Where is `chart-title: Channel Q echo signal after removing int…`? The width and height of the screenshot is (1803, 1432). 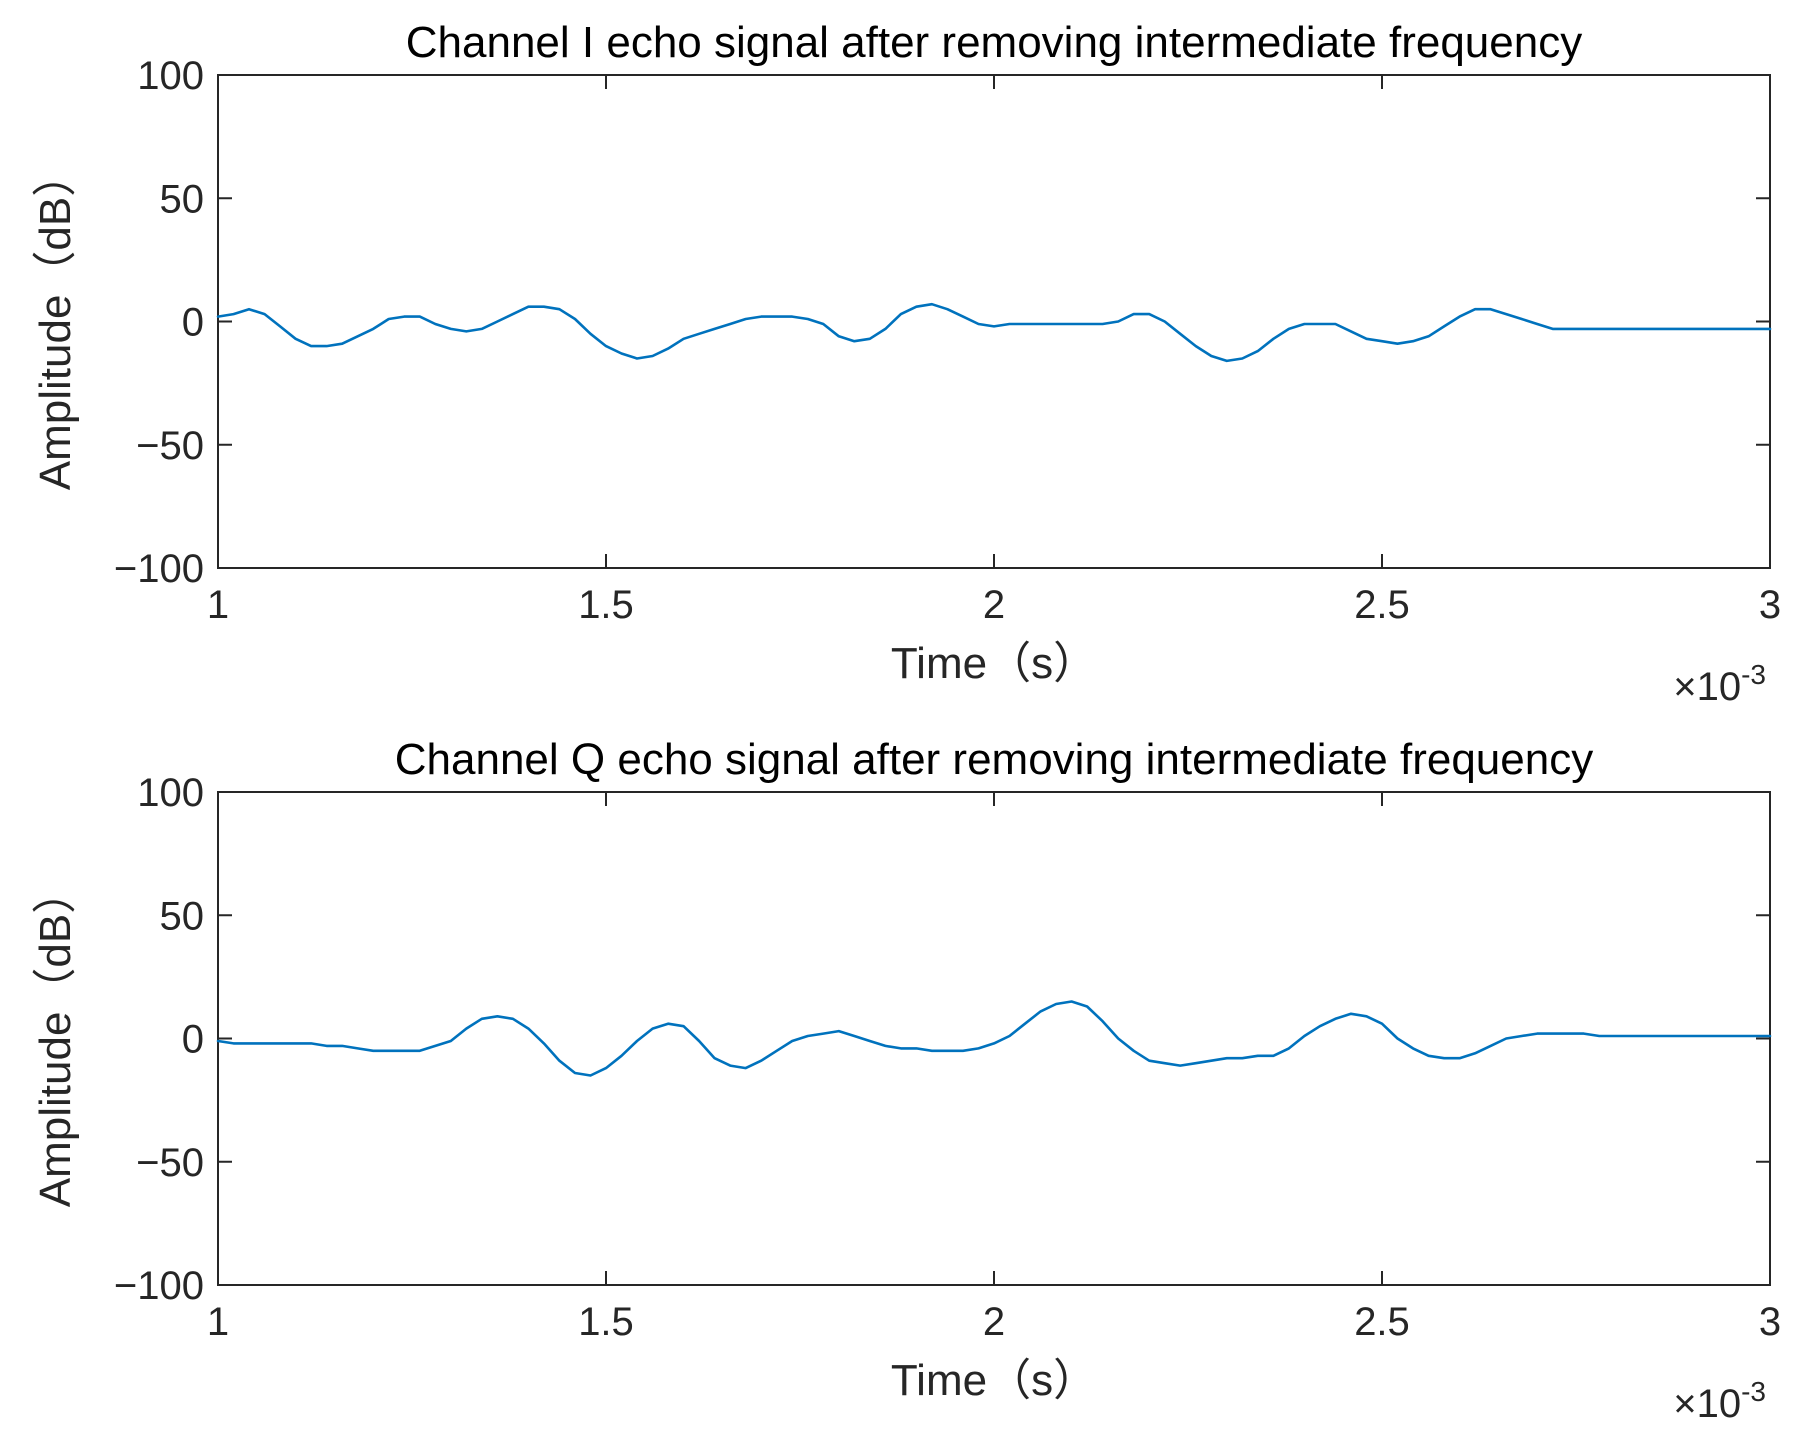 chart-title: Channel Q echo signal after removing int… is located at coordinates (994, 759).